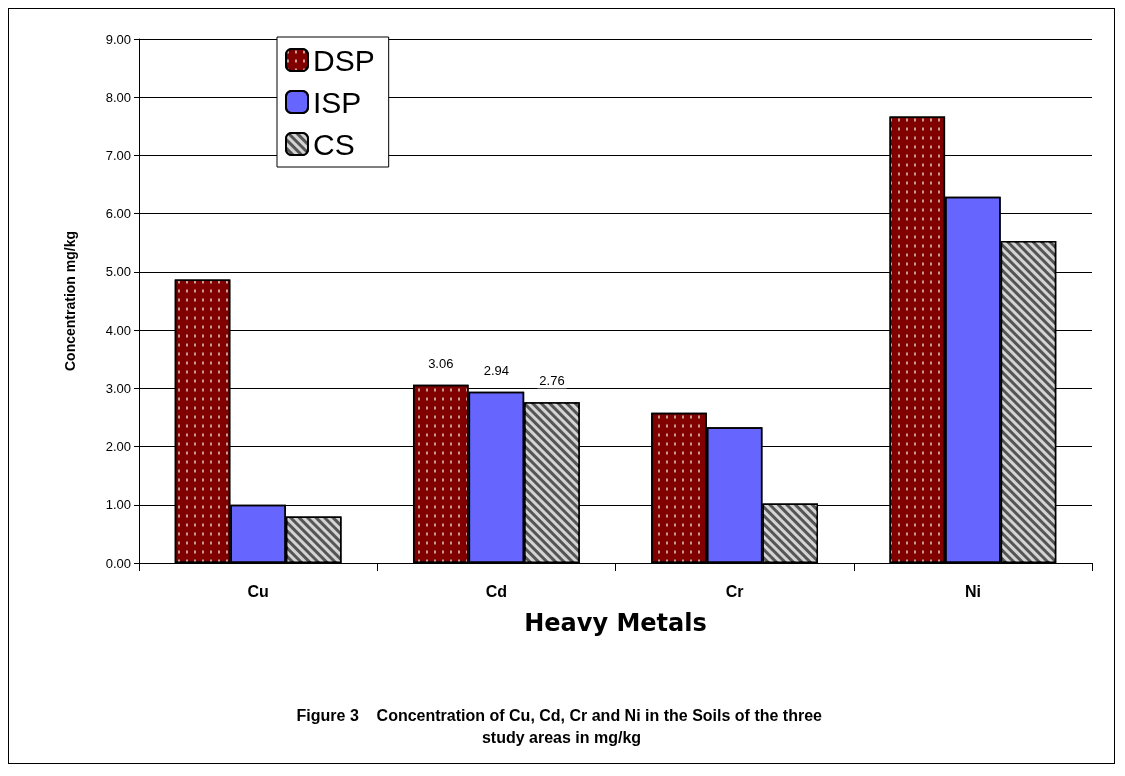 The height and width of the screenshot is (776, 1125). Describe the element at coordinates (496, 591) in the screenshot. I see `x-tick-label: Cd` at that location.